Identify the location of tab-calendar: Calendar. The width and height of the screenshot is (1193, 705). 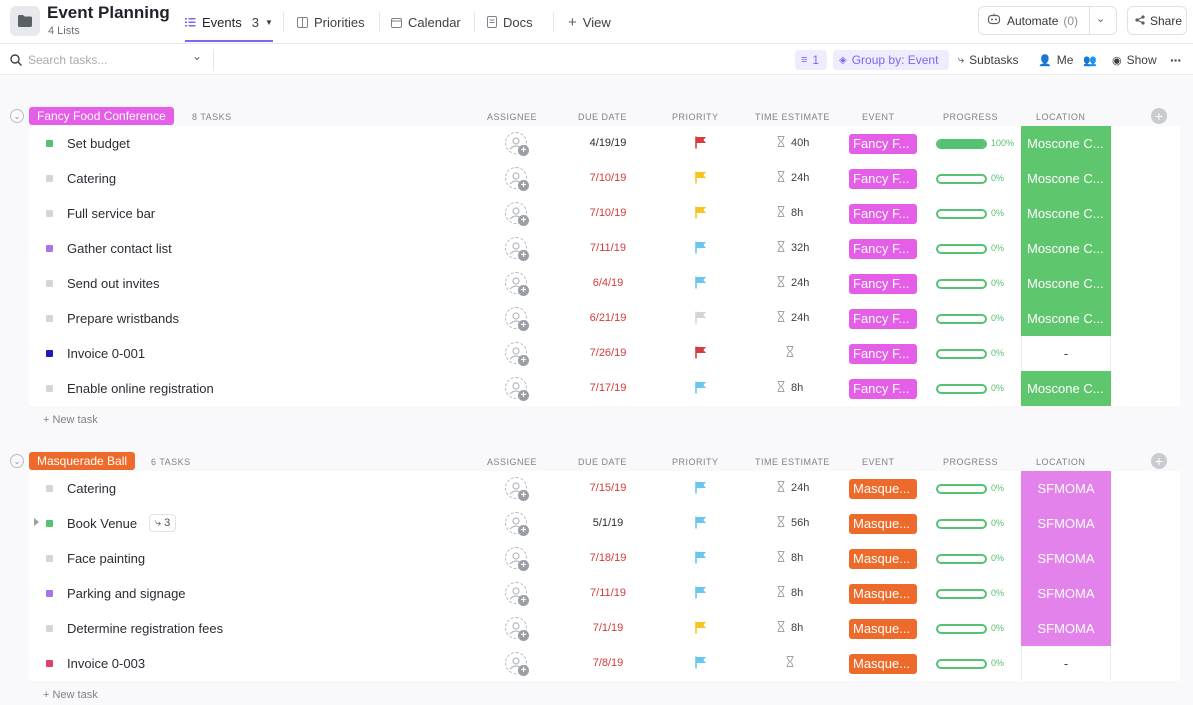
(426, 22).